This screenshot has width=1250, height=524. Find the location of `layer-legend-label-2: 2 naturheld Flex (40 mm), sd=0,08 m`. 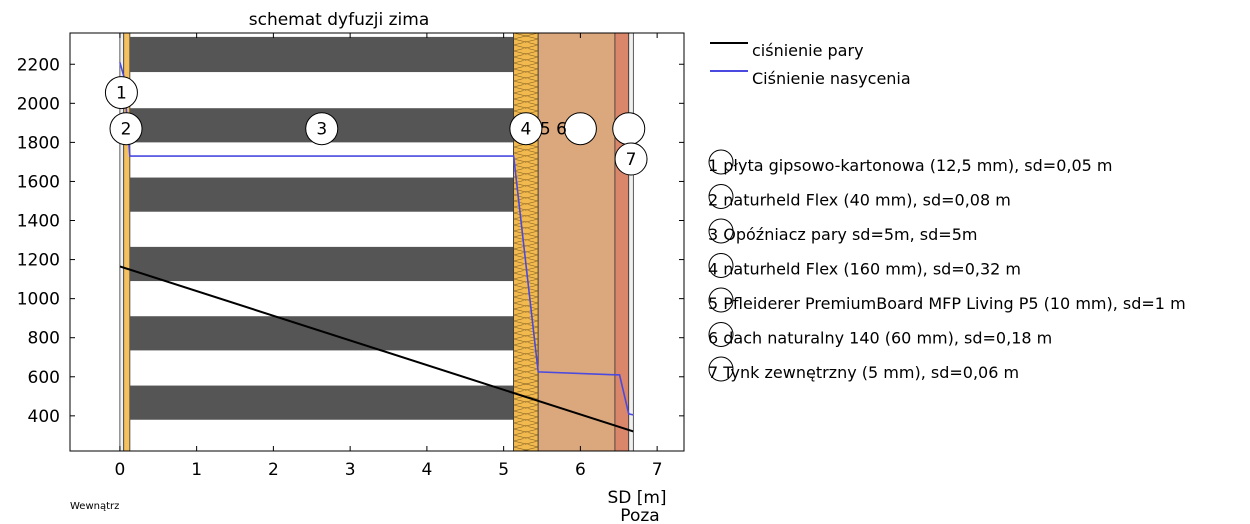

layer-legend-label-2: 2 naturheld Flex (40 mm), sd=0,08 m is located at coordinates (859, 200).